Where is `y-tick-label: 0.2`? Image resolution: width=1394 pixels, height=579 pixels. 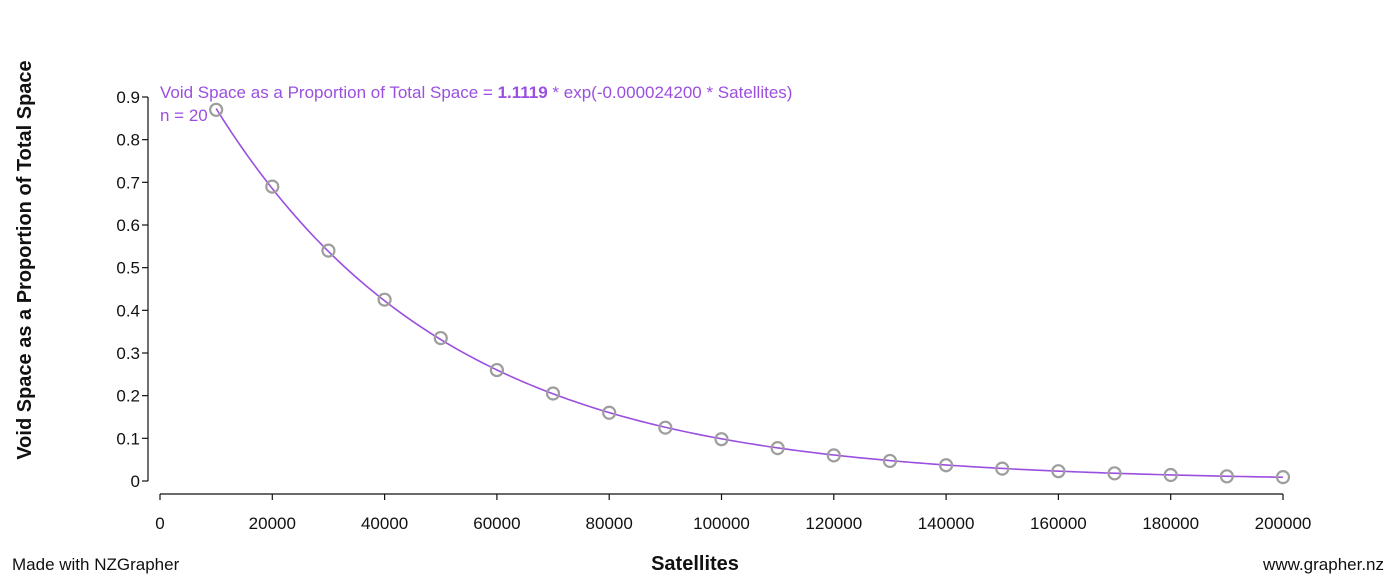 y-tick-label: 0.2 is located at coordinates (128, 396).